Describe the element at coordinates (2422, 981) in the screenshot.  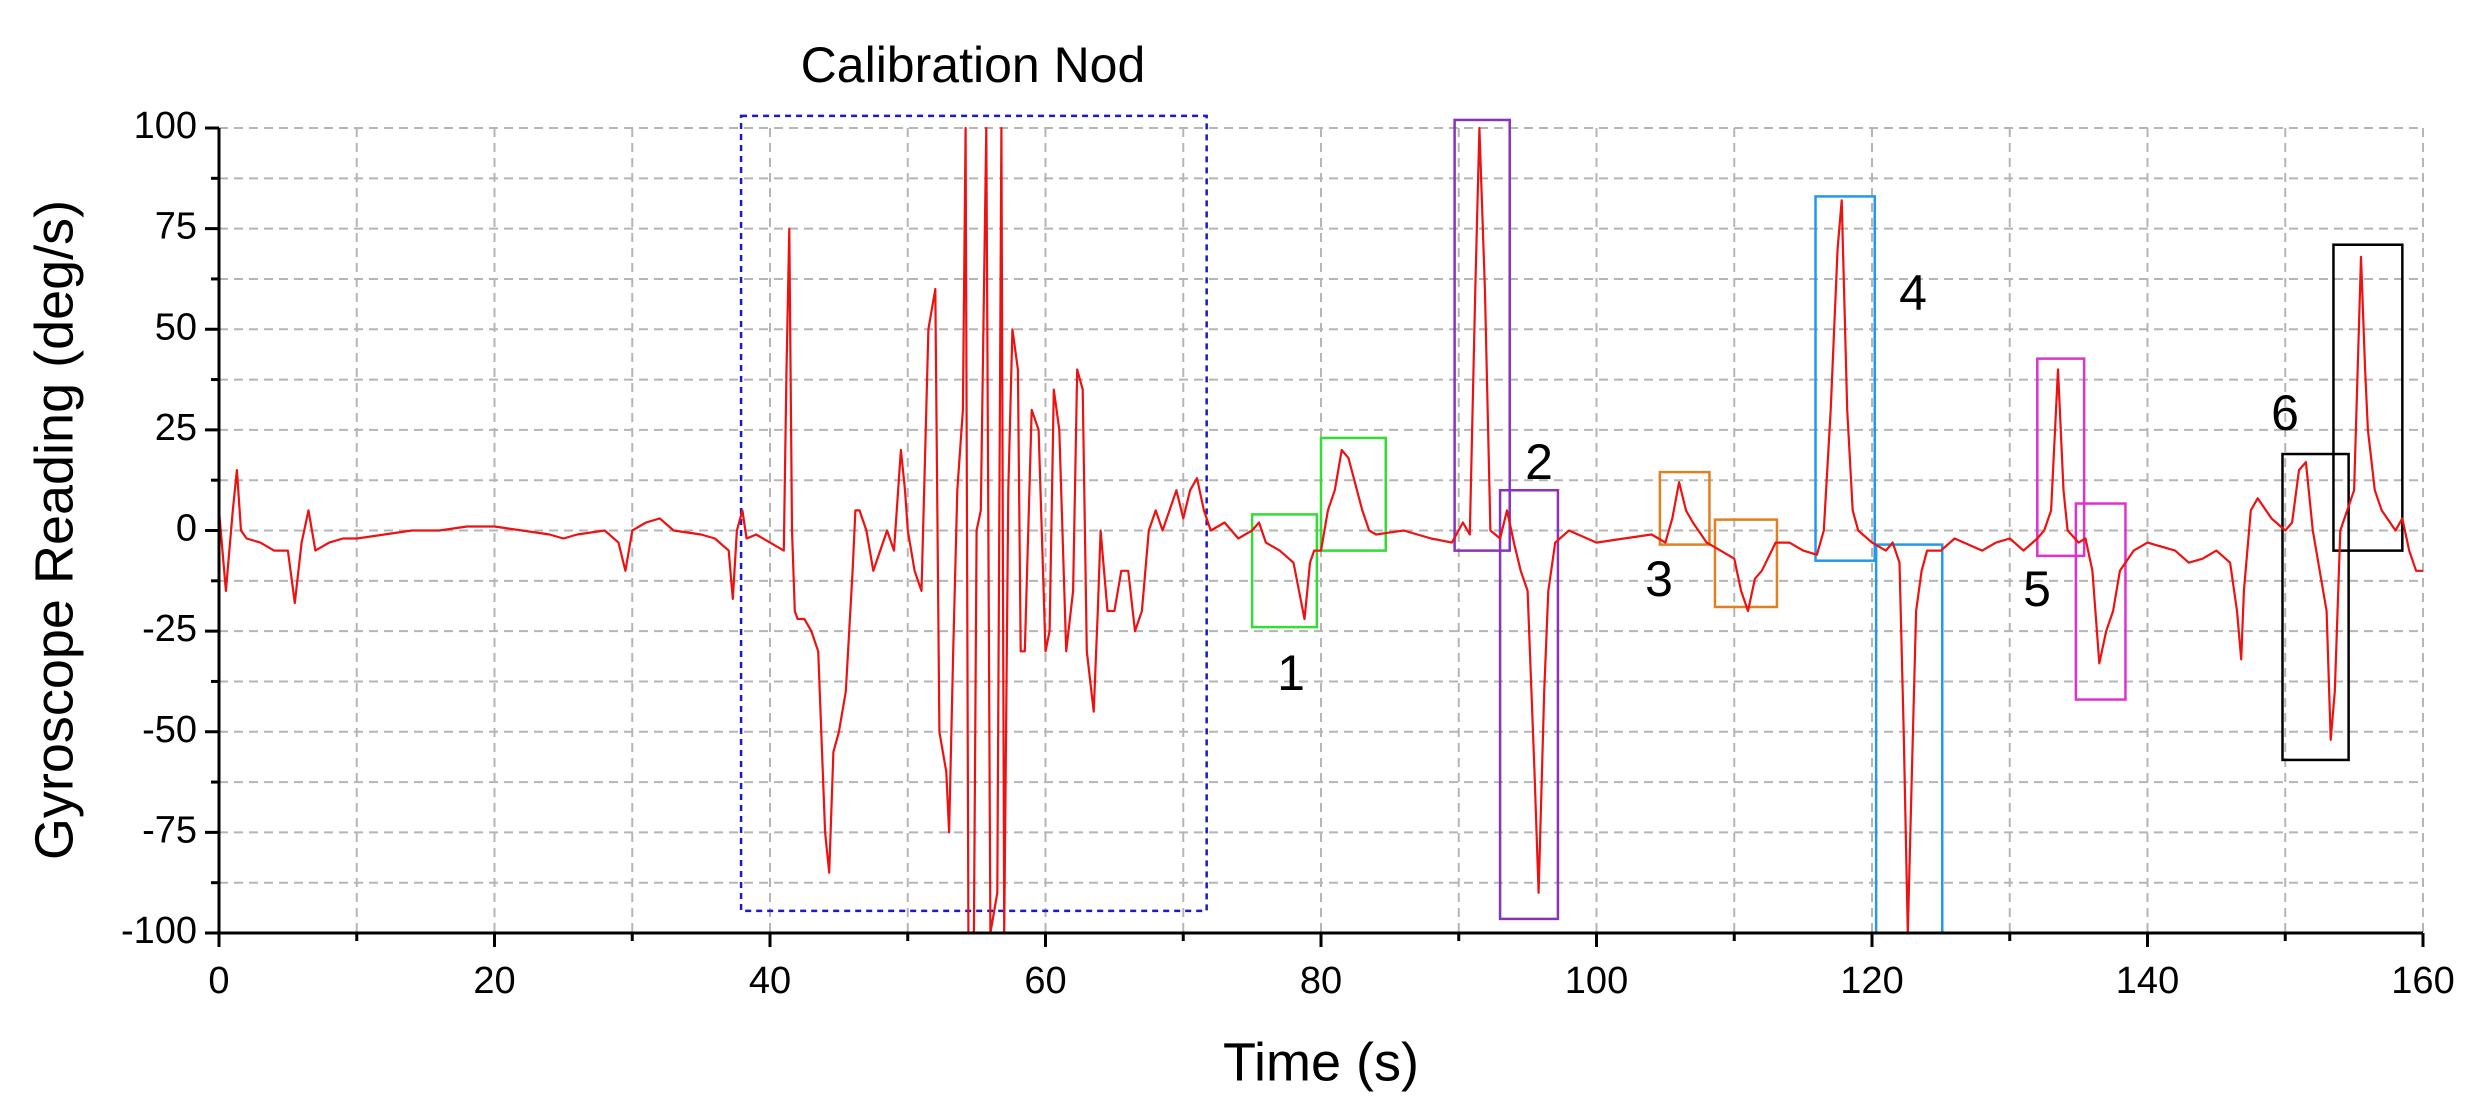
I see `x-tick-label: 160` at that location.